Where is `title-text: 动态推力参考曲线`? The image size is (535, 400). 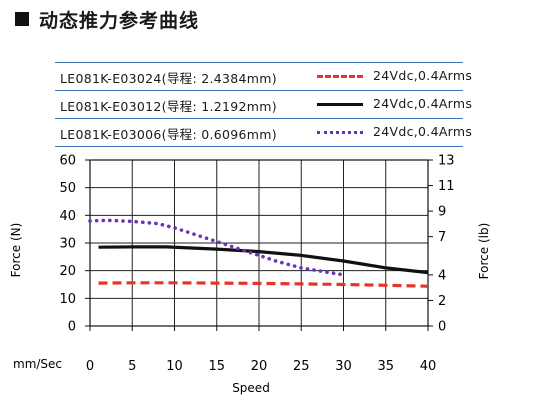 title-text: 动态推力参考曲线 is located at coordinates (119, 20).